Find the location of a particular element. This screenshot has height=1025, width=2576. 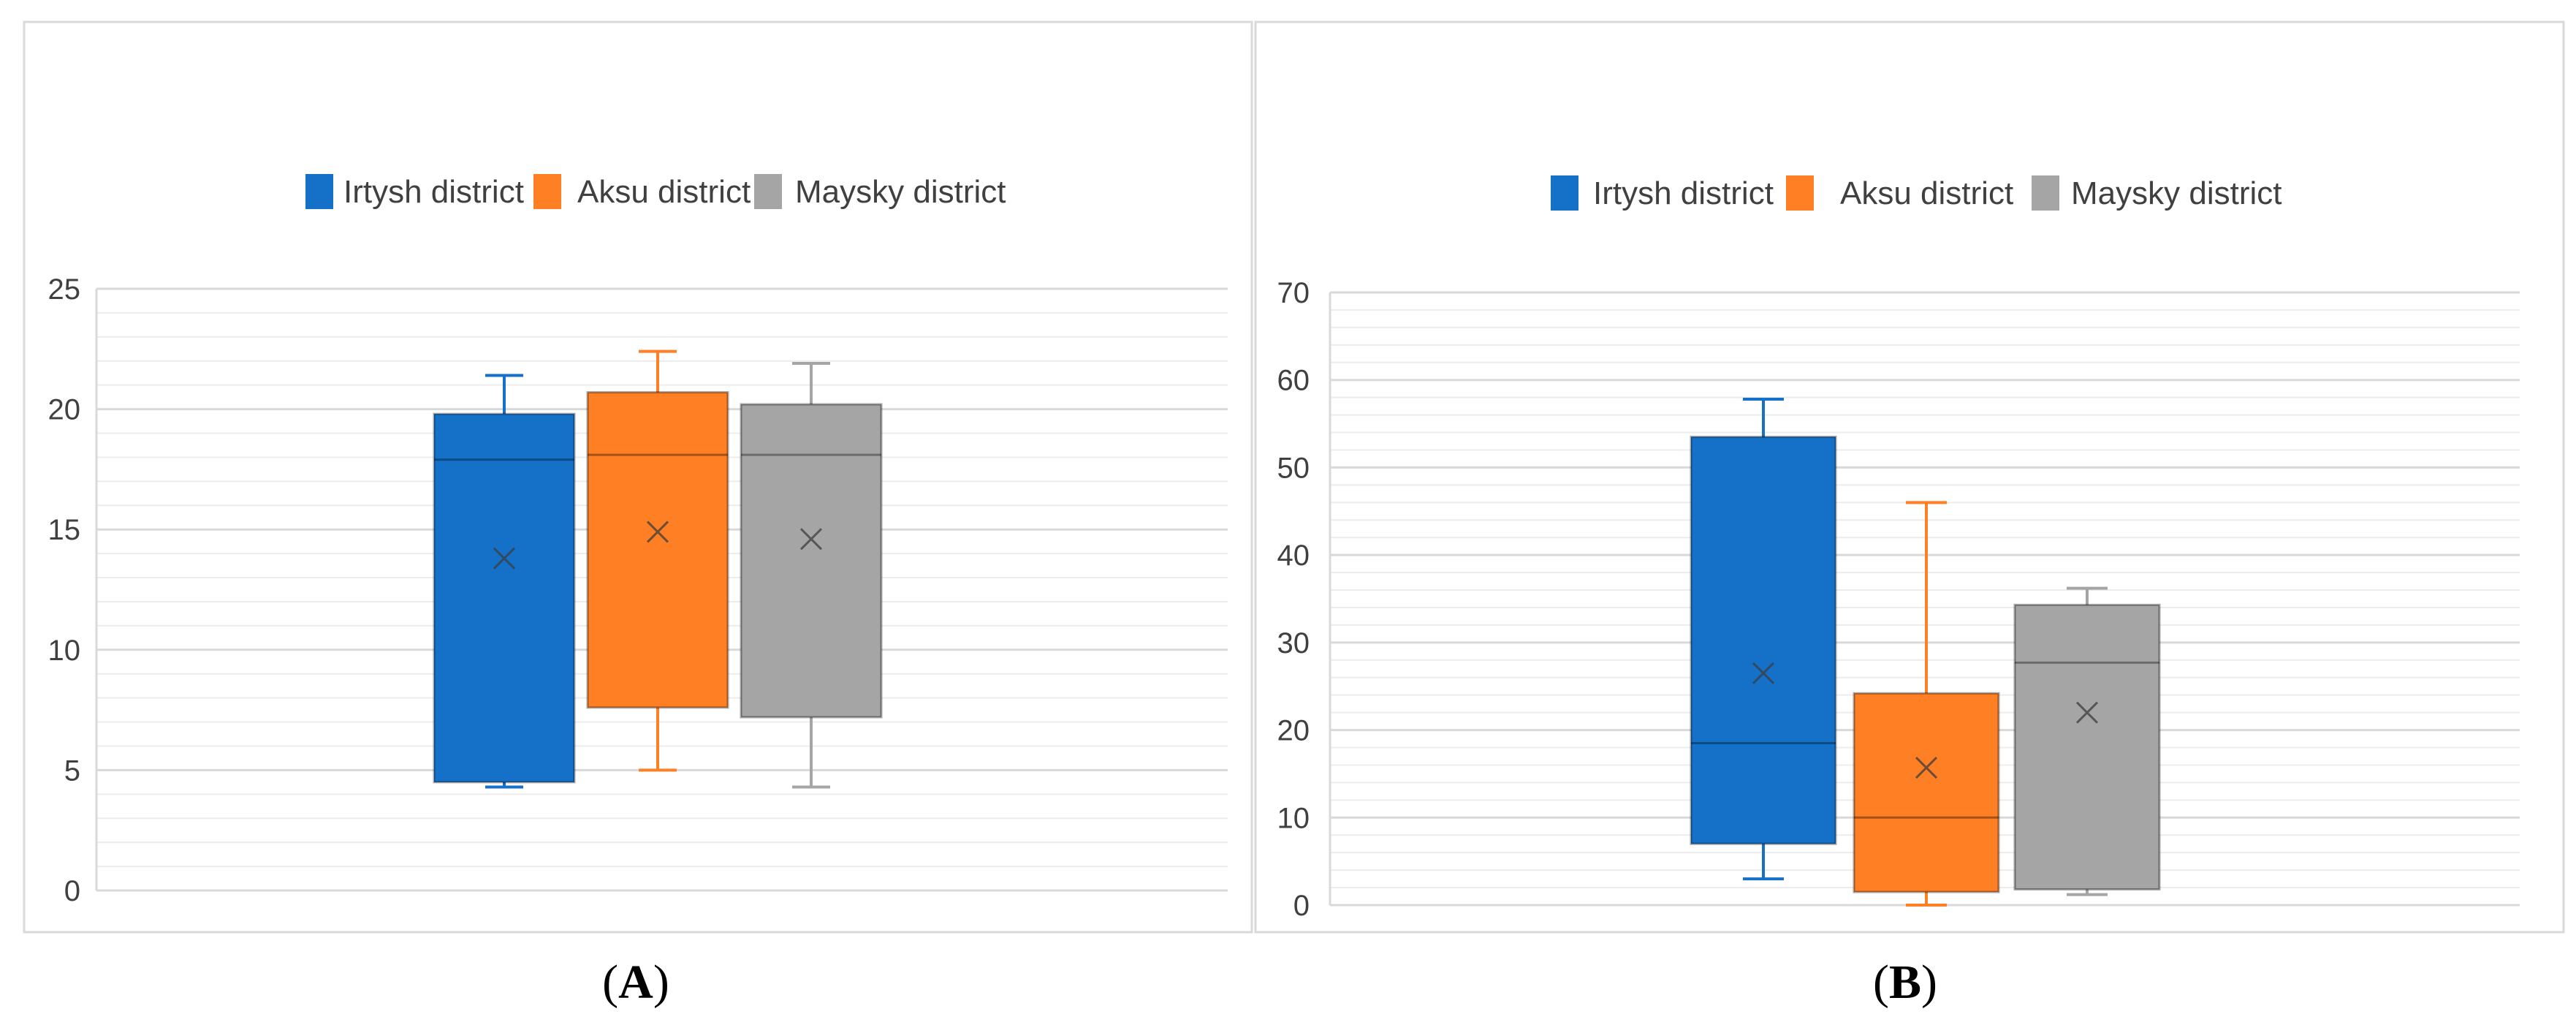

panel-label-b-letter: B is located at coordinates (1905, 983).